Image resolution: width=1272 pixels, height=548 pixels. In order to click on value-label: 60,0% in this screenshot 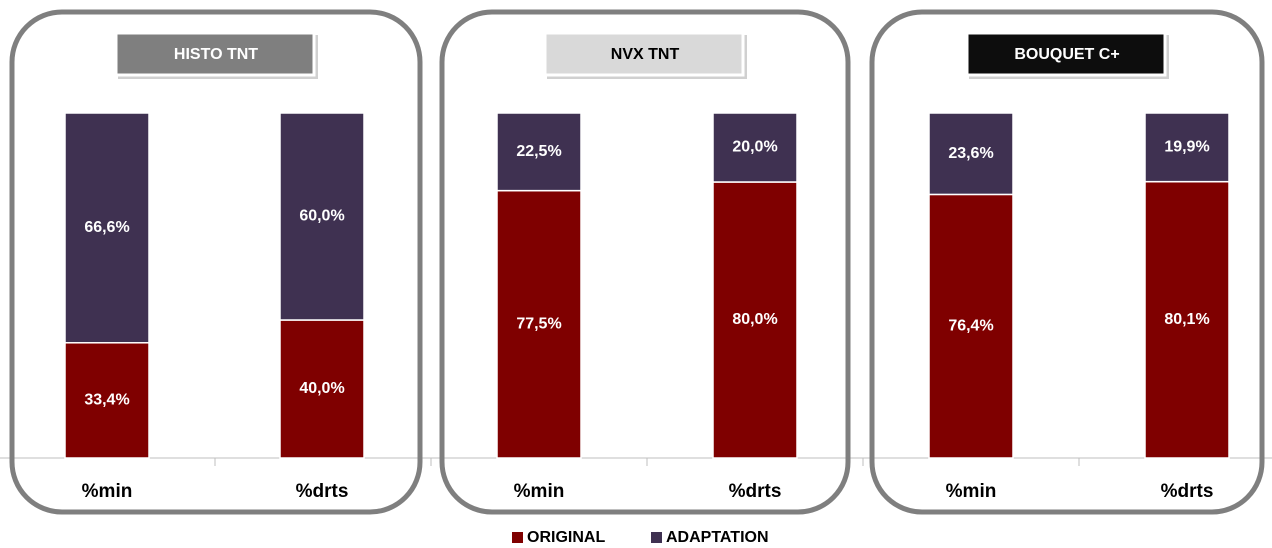, I will do `click(321, 216)`.